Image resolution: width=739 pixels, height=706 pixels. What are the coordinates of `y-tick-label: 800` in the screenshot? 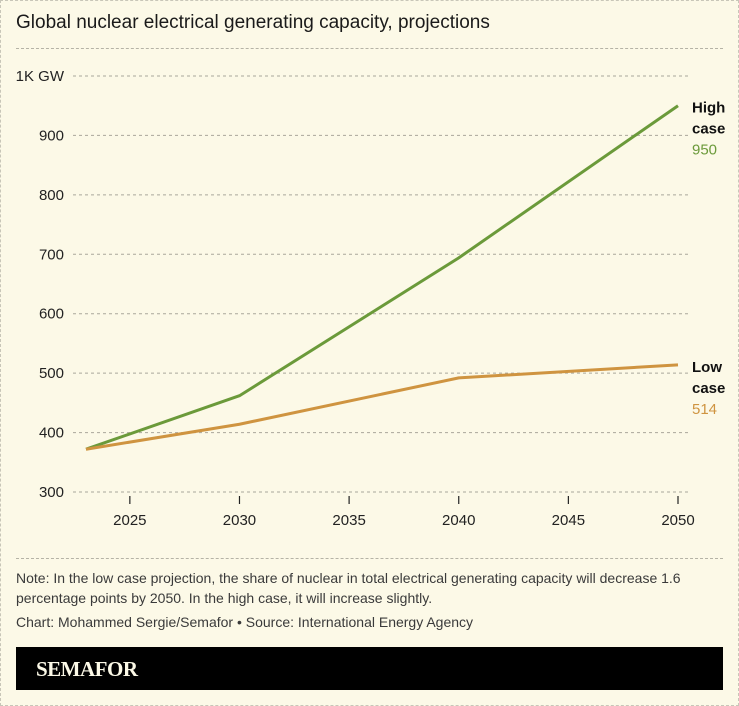 It's located at (51, 195).